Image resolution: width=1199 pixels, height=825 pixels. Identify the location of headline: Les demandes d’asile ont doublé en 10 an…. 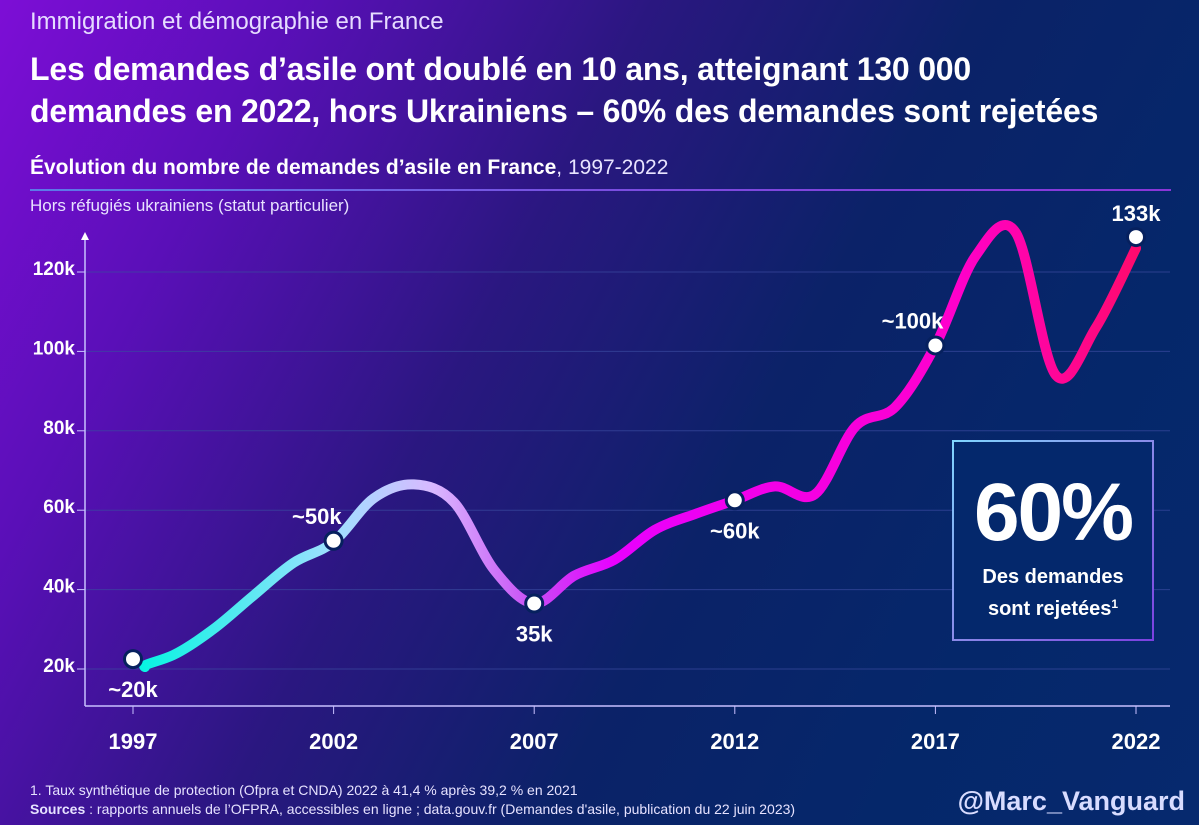
(610, 90).